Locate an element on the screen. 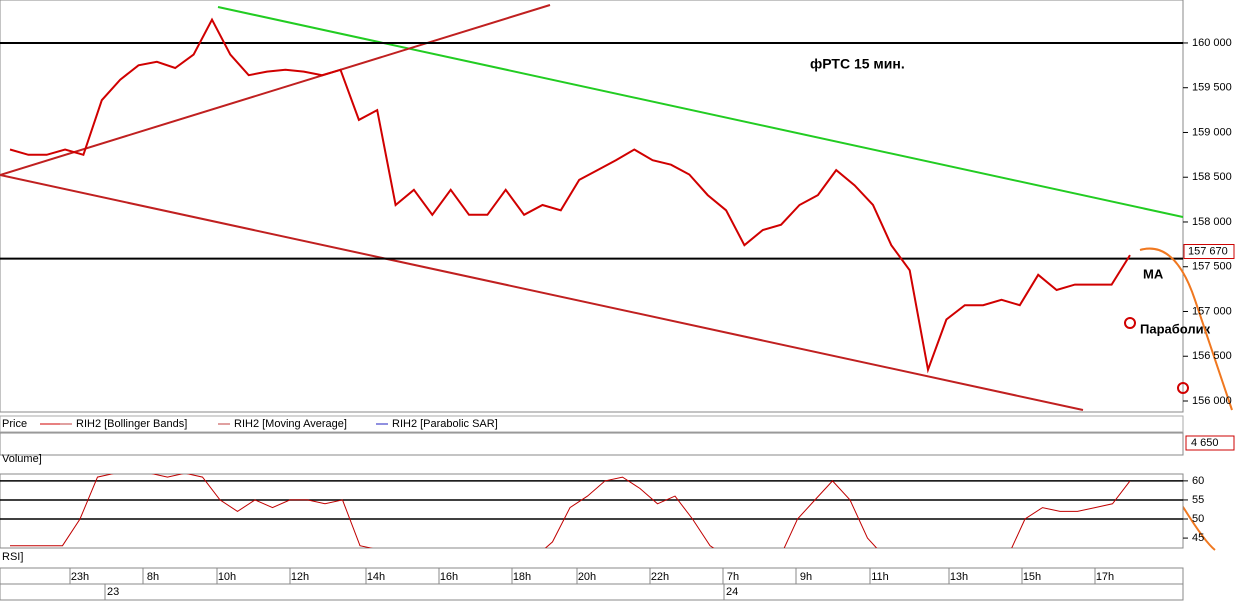 The image size is (1236, 606). annotation: MA is located at coordinates (1153, 273).